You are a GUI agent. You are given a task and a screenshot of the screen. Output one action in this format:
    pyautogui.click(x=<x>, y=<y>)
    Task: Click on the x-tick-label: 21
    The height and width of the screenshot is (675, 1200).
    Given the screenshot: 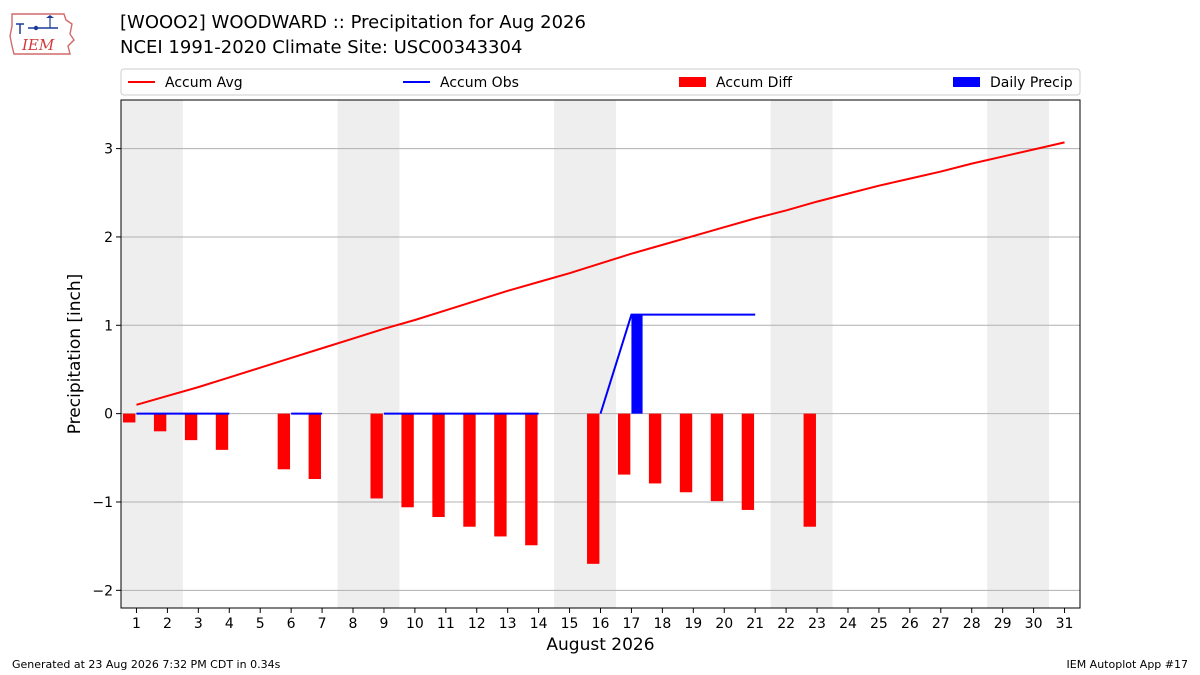 What is the action you would take?
    pyautogui.click(x=755, y=624)
    